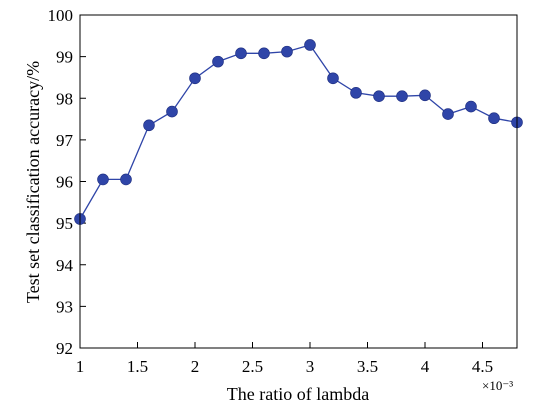 This screenshot has height=411, width=549. What do you see at coordinates (252, 366) in the screenshot?
I see `x-tick-label: 2.5` at bounding box center [252, 366].